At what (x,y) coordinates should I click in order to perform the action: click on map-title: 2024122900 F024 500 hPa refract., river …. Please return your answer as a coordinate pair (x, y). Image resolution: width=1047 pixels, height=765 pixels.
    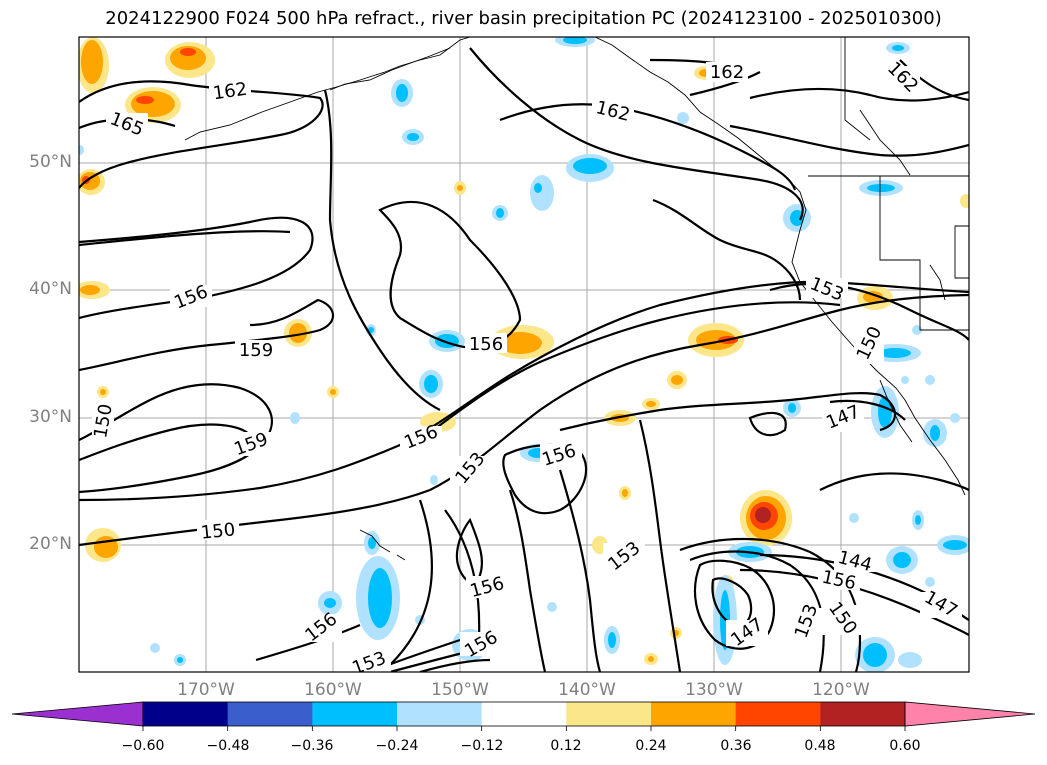
    Looking at the image, I should click on (523, 18).